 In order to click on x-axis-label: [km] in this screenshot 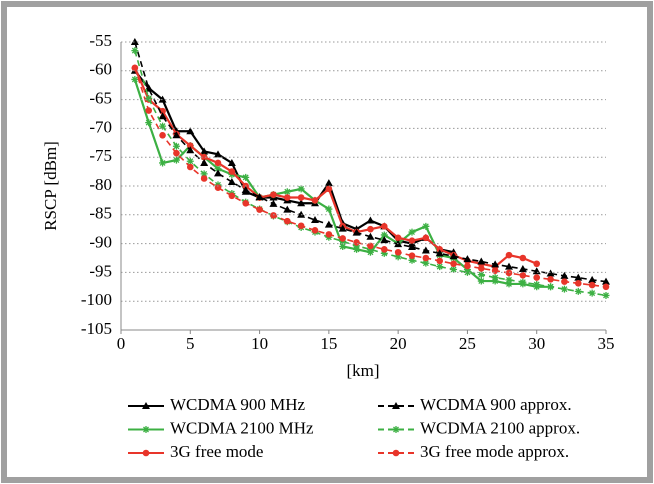, I will do `click(362, 370)`.